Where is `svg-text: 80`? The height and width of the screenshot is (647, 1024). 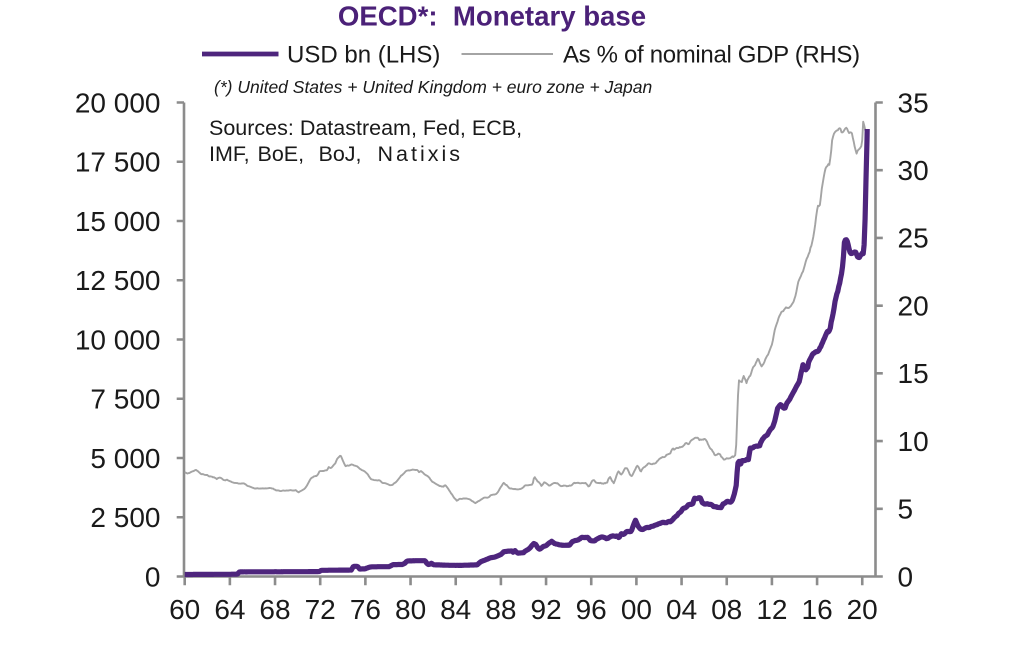
svg-text: 80 is located at coordinates (410, 609).